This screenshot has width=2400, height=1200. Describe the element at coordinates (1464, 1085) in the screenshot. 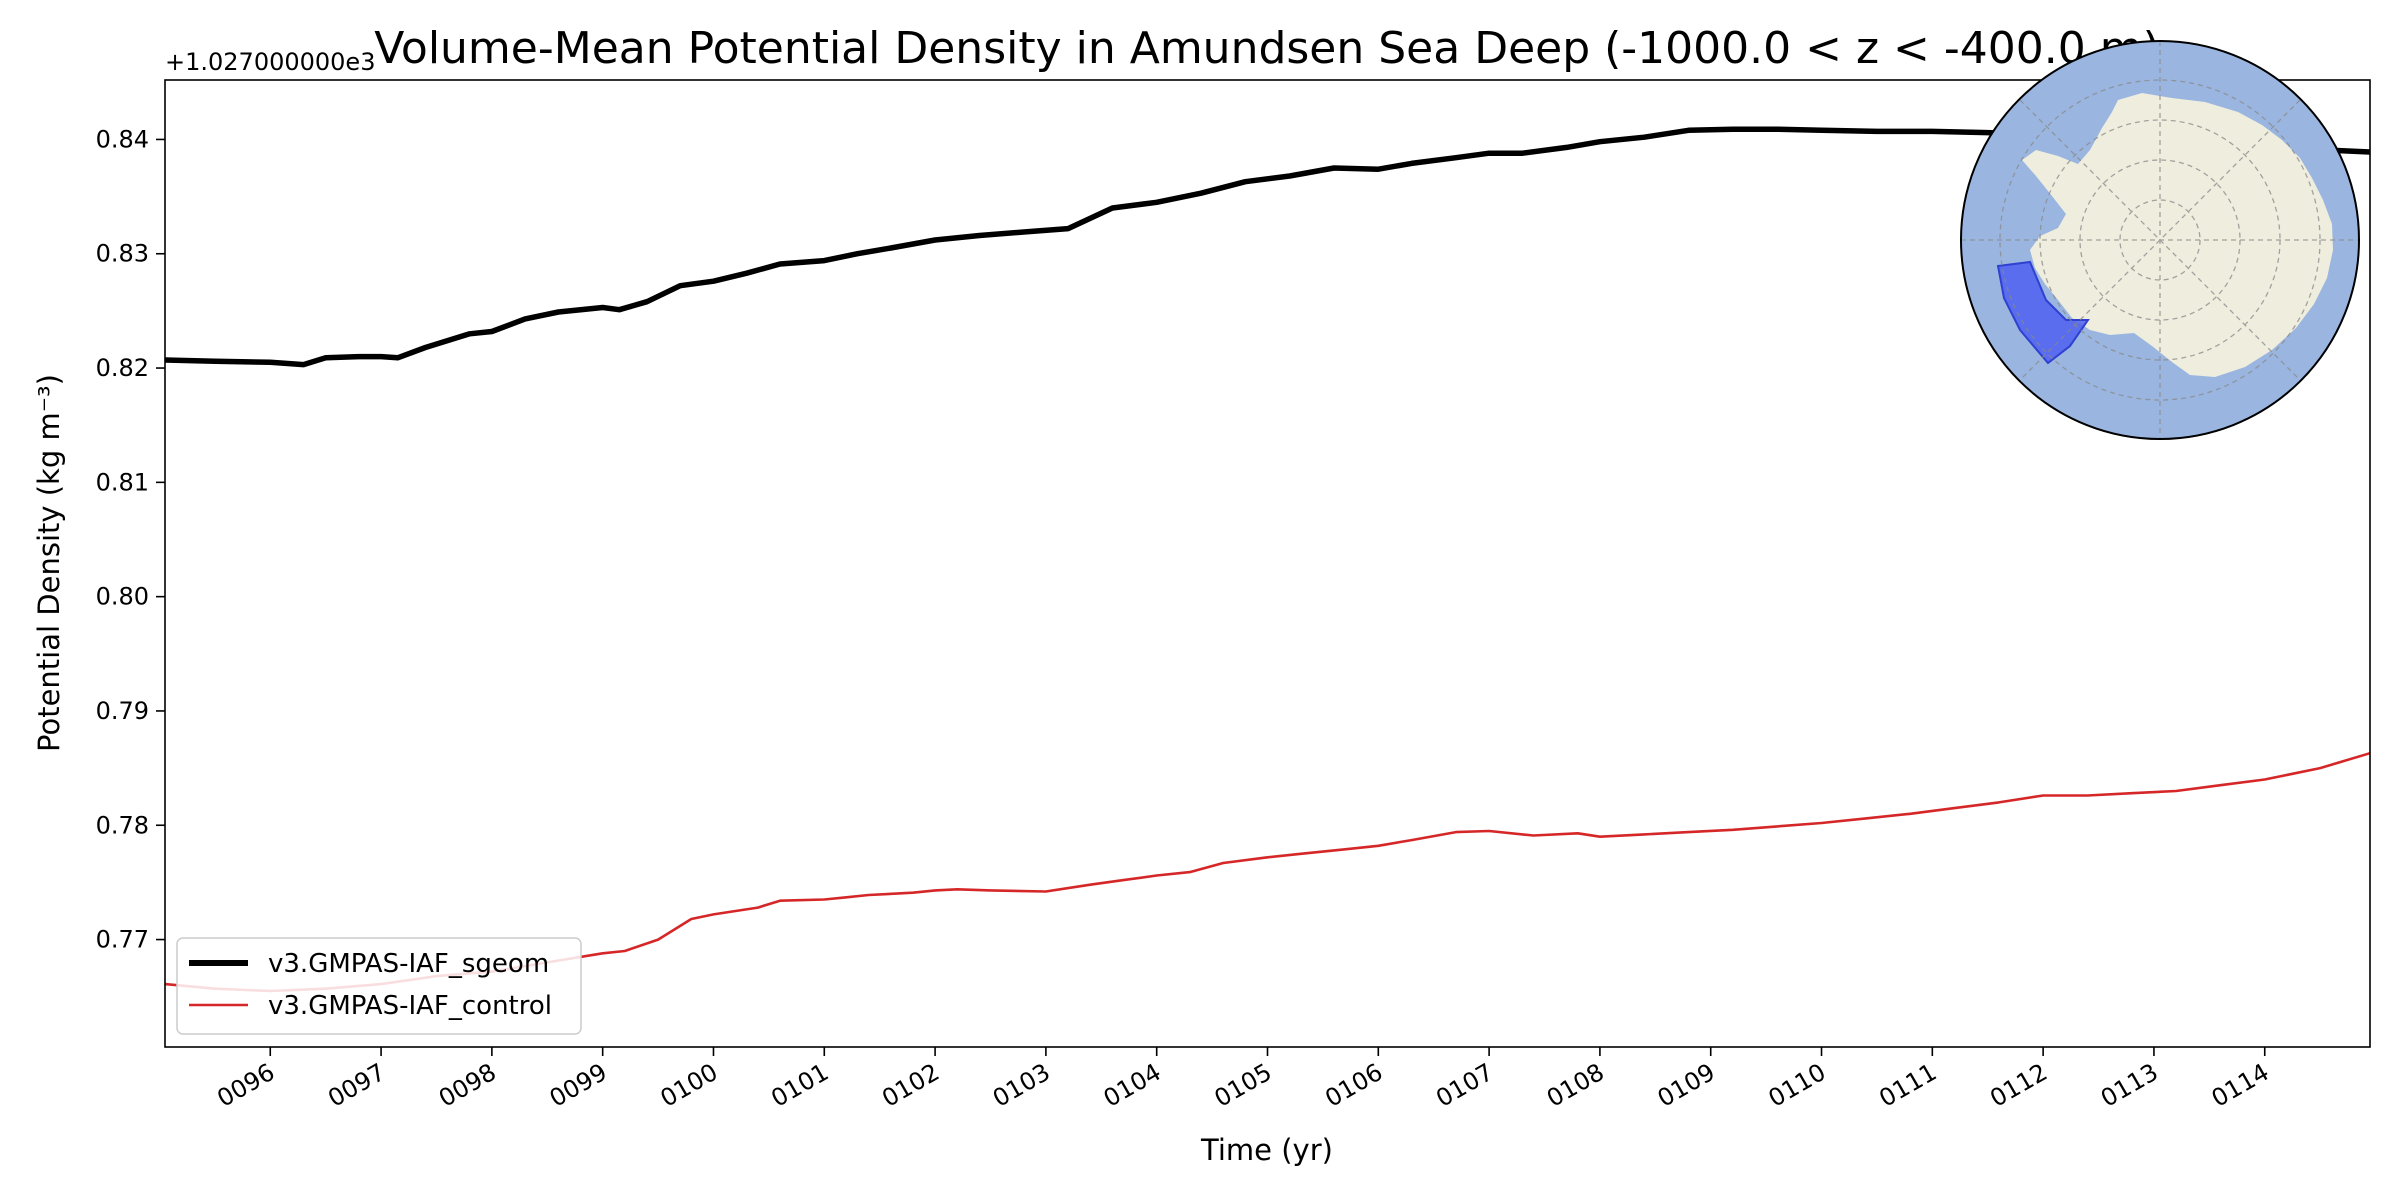

I see `x-tick-label: 0107` at that location.